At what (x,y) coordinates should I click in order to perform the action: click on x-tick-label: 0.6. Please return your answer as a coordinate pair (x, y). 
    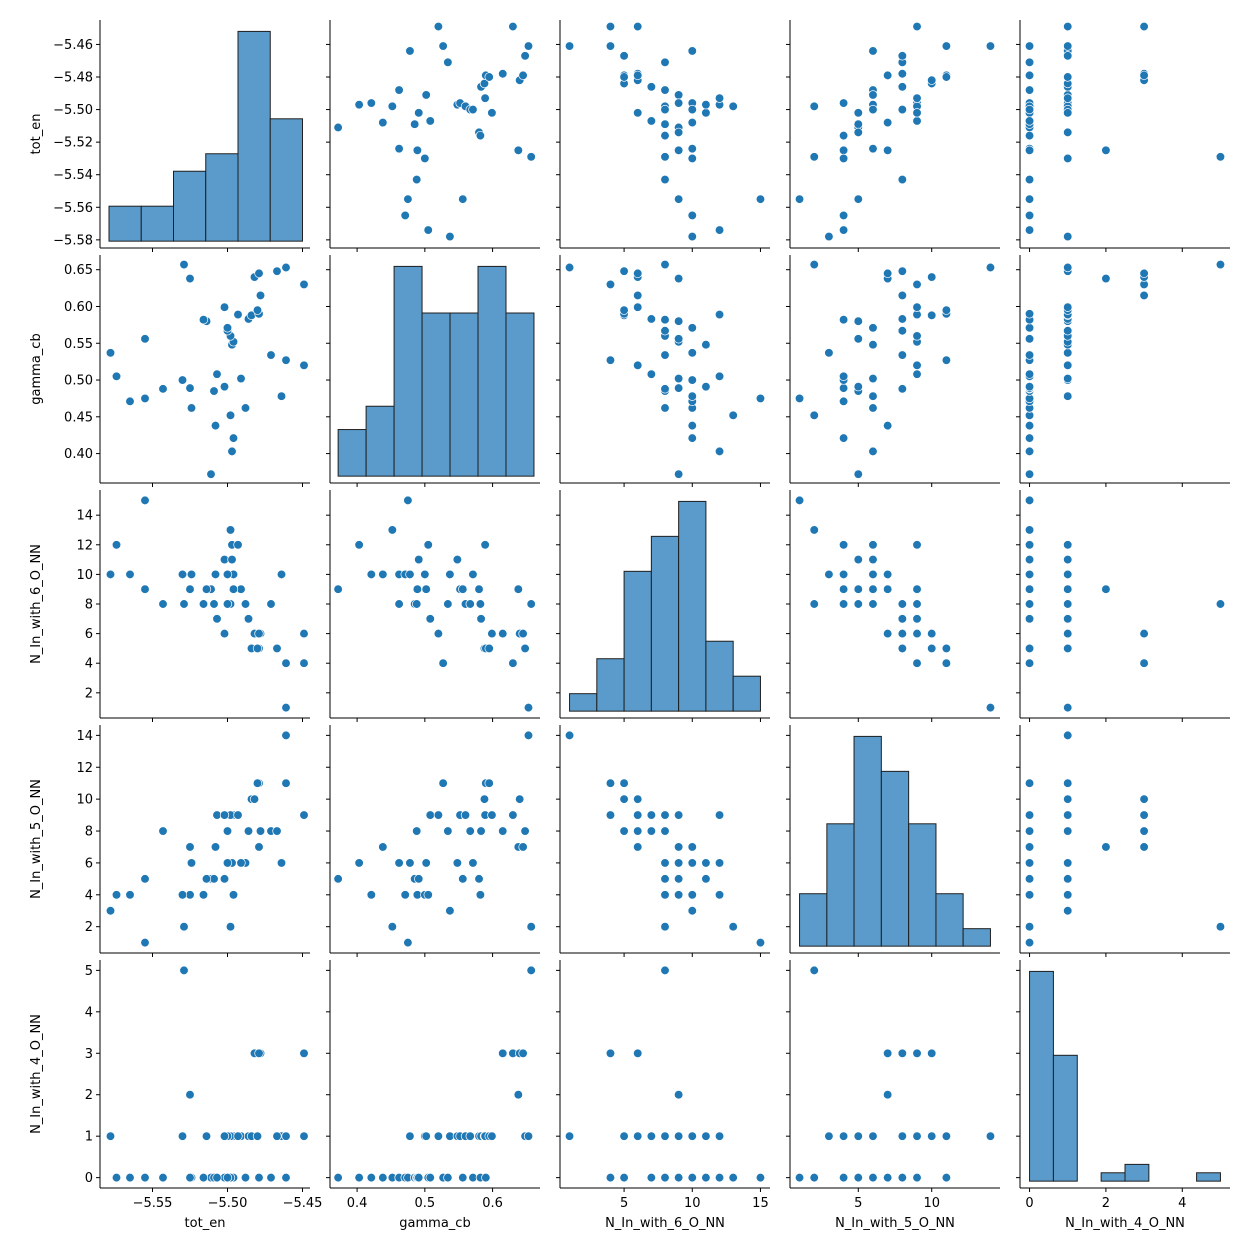
    Looking at the image, I should click on (492, 1203).